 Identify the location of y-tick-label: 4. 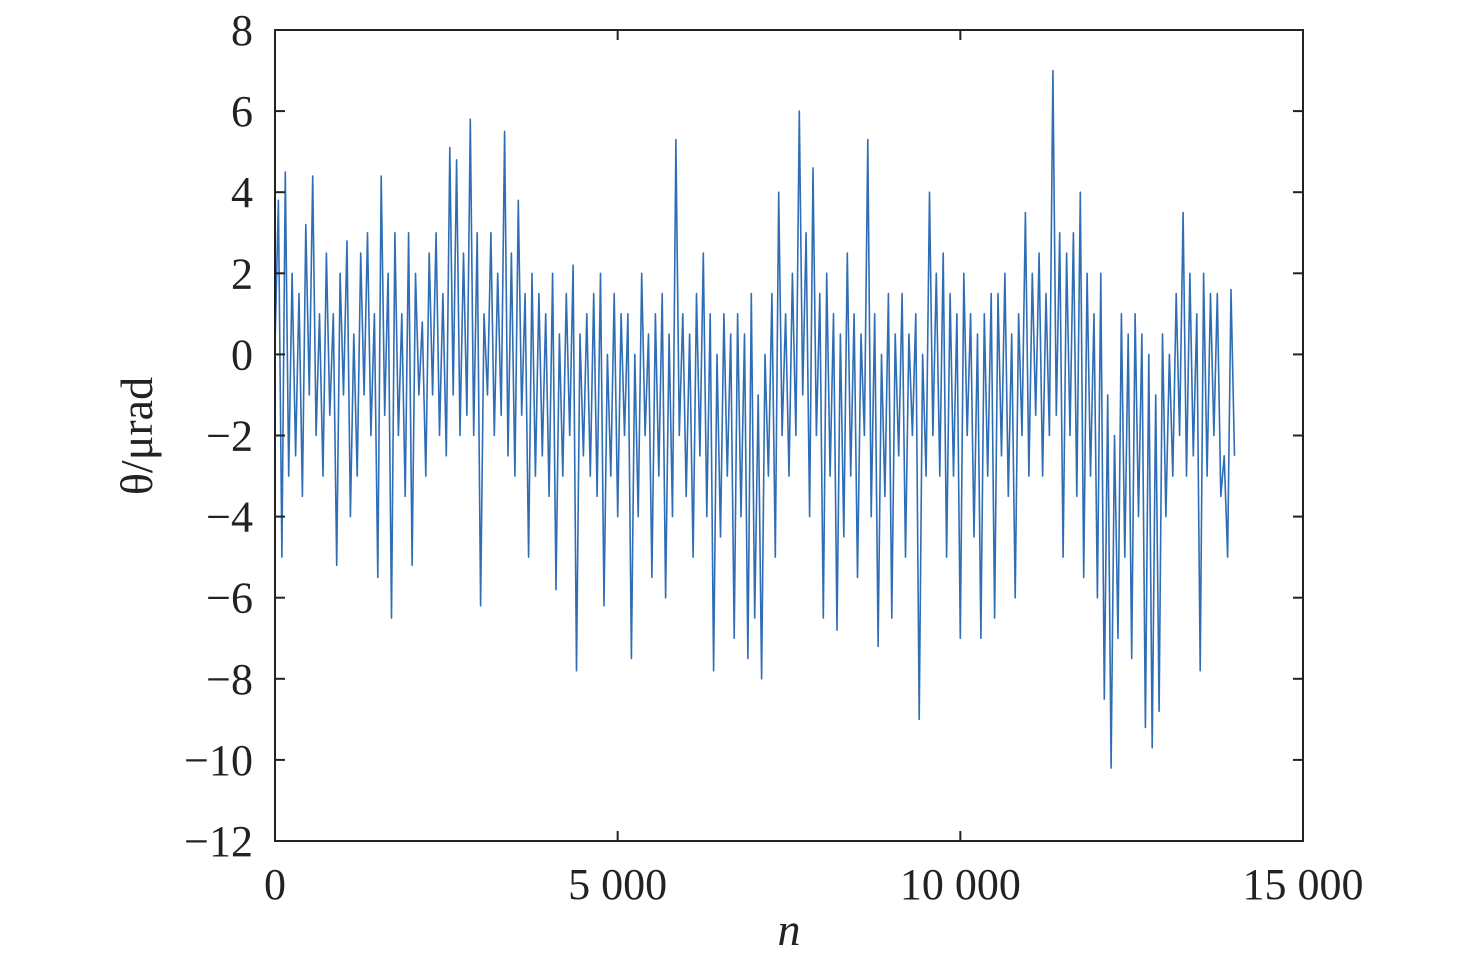
(242, 192).